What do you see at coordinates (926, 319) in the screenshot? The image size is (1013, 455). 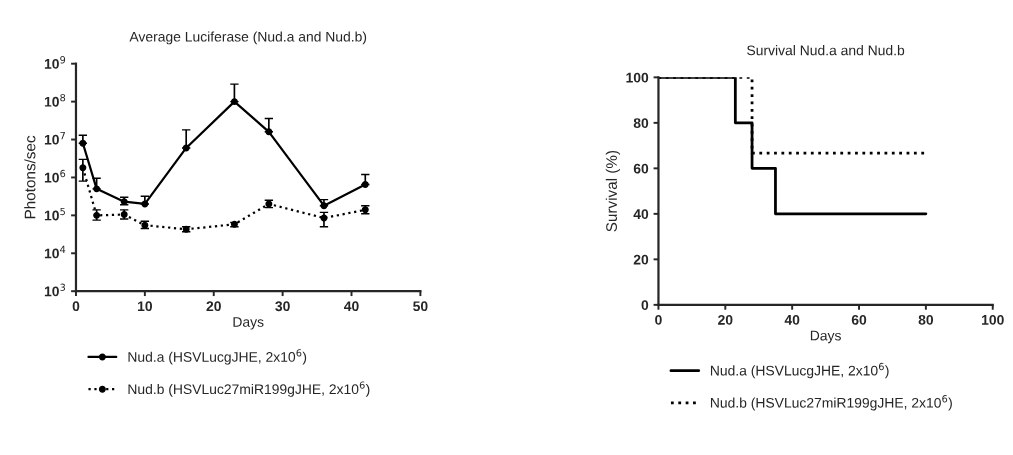 I see `x-tick-label: 80` at bounding box center [926, 319].